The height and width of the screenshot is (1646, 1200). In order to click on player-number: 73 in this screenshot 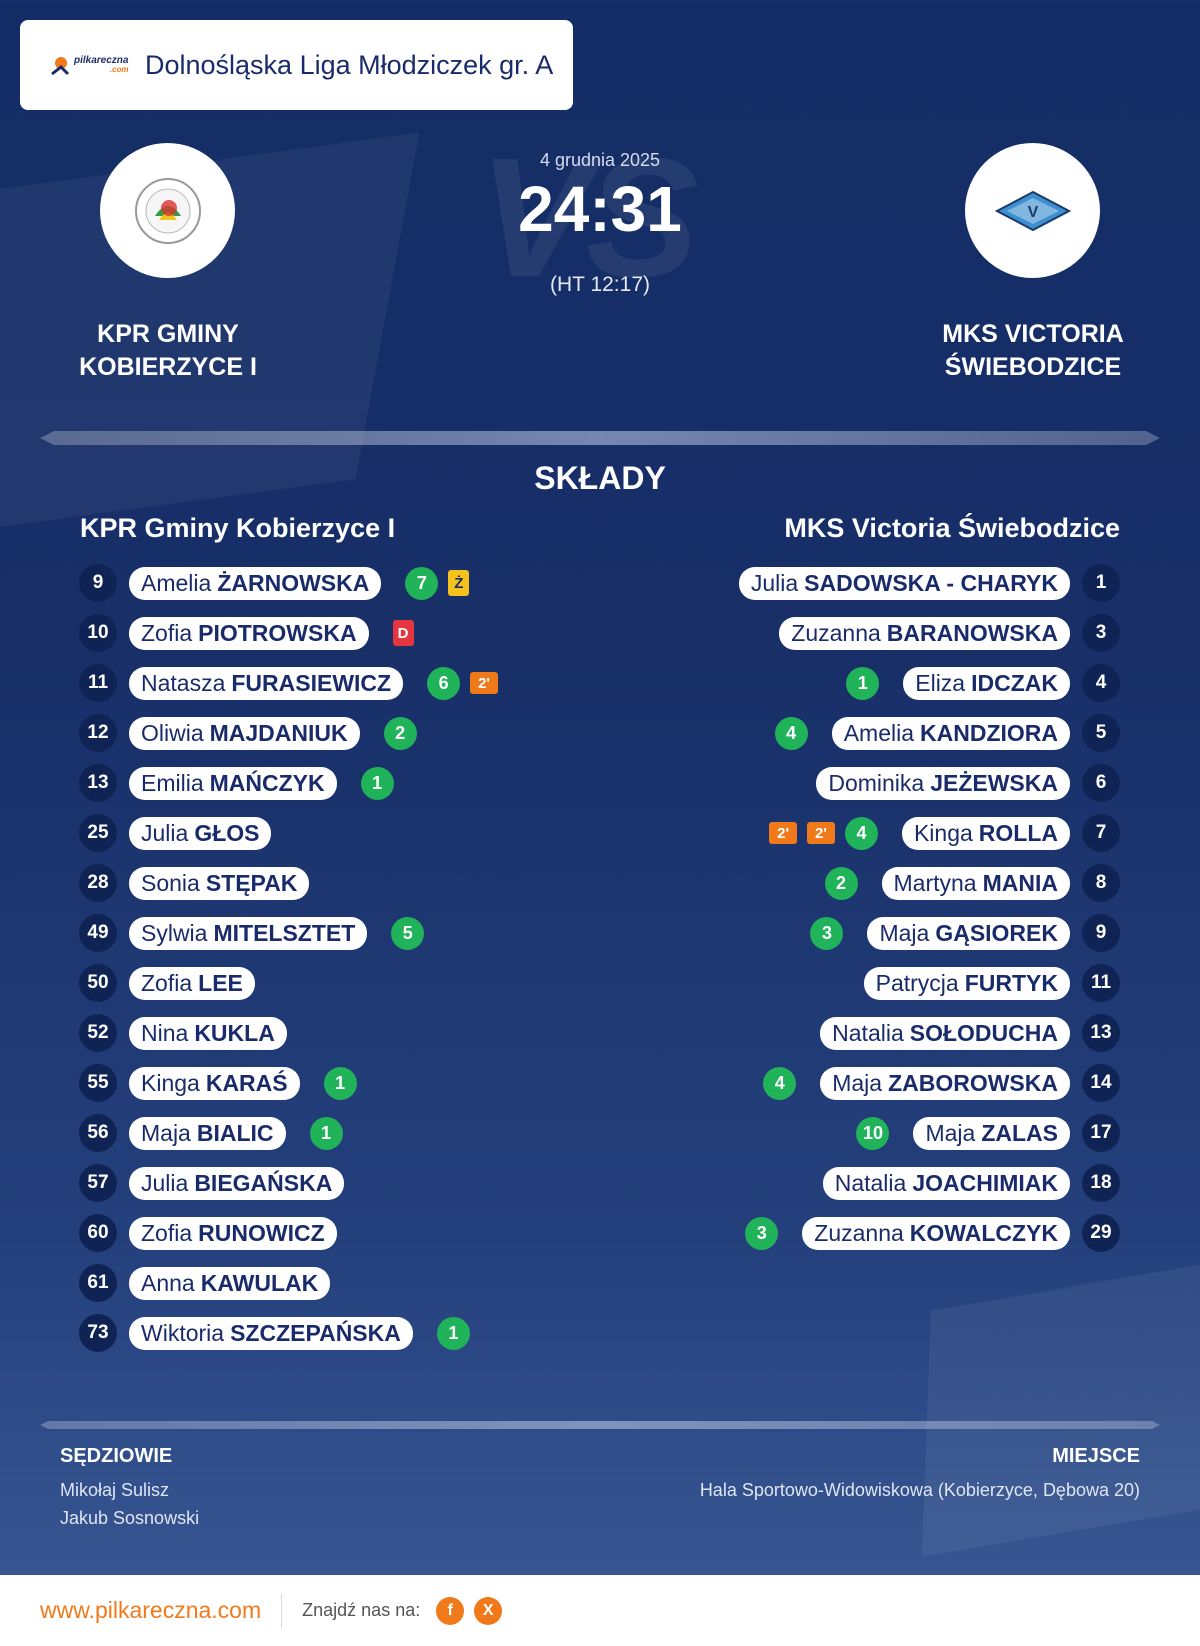, I will do `click(98, 1333)`.